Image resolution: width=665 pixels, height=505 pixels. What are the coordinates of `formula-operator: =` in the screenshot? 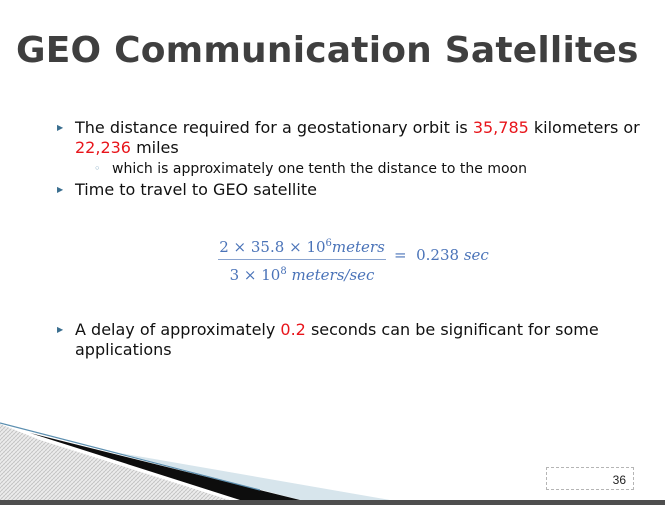 It's located at (400, 255).